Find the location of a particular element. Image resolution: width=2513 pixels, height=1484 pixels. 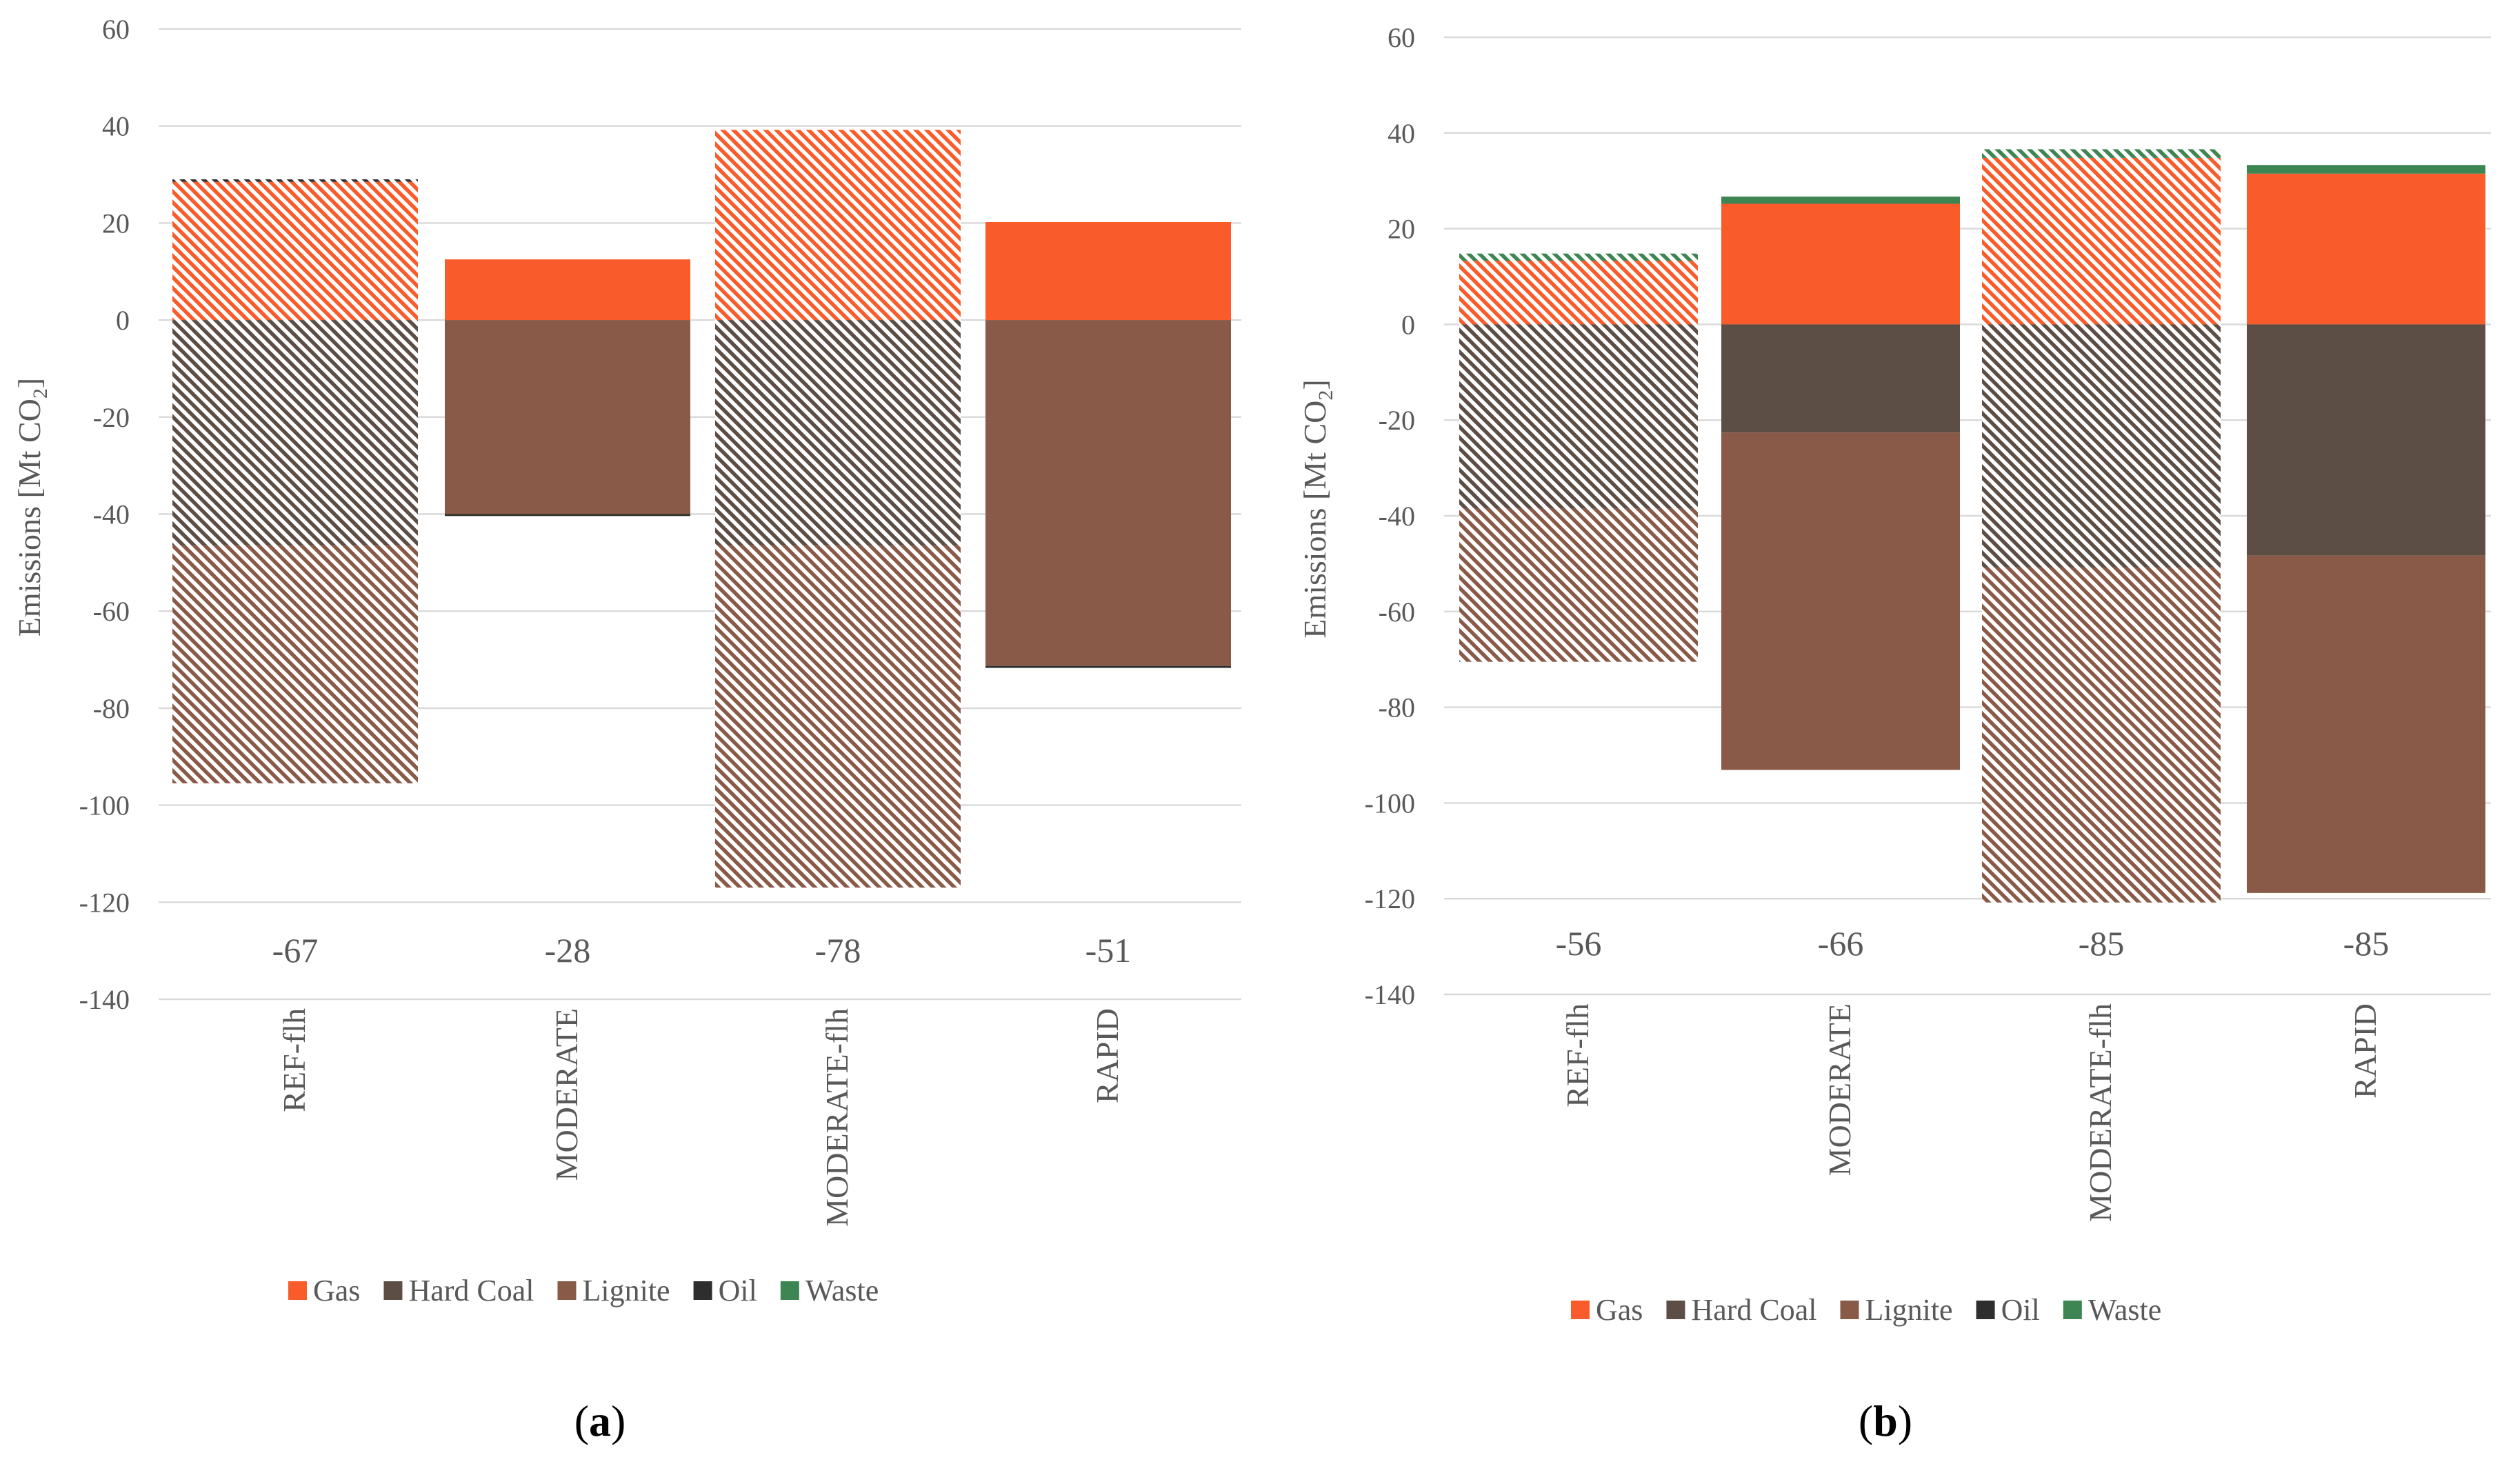

bar-waste-moderate is located at coordinates (1841, 201).